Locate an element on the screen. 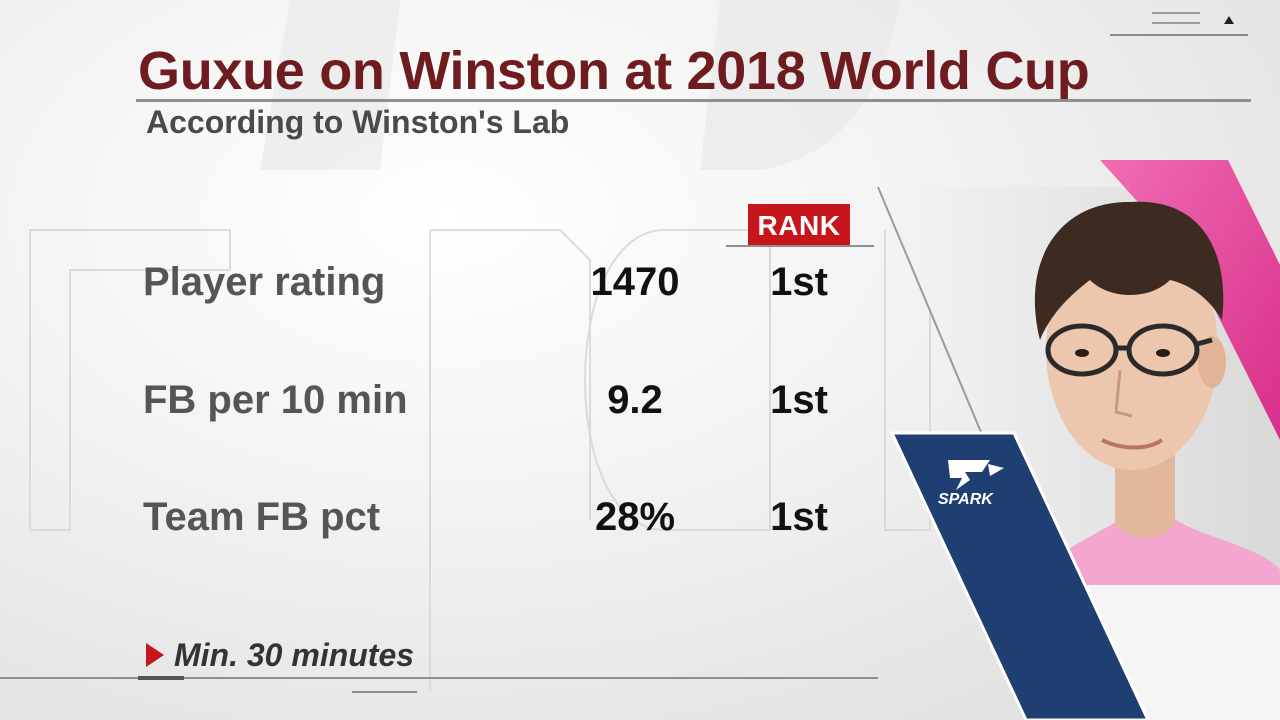 This screenshot has height=720, width=1280. stat-value: 28% is located at coordinates (635, 517).